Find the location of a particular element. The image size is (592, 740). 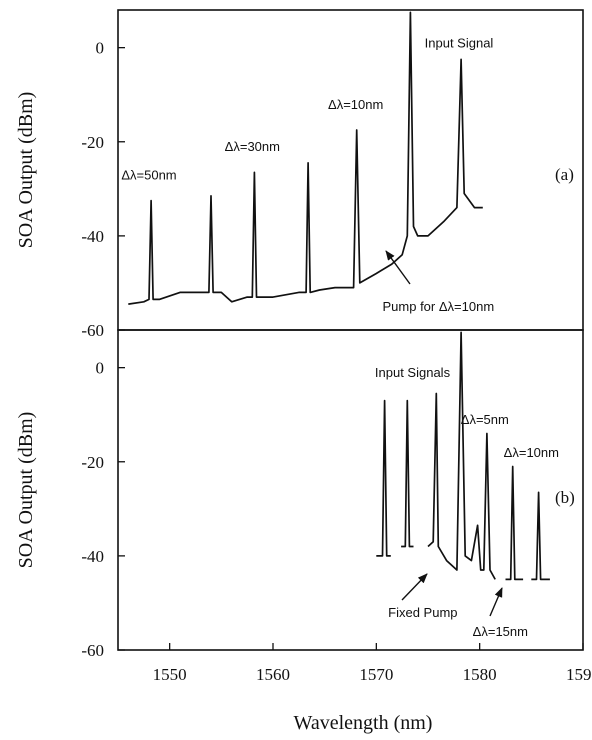

panel-label: (a) is located at coordinates (564, 174).